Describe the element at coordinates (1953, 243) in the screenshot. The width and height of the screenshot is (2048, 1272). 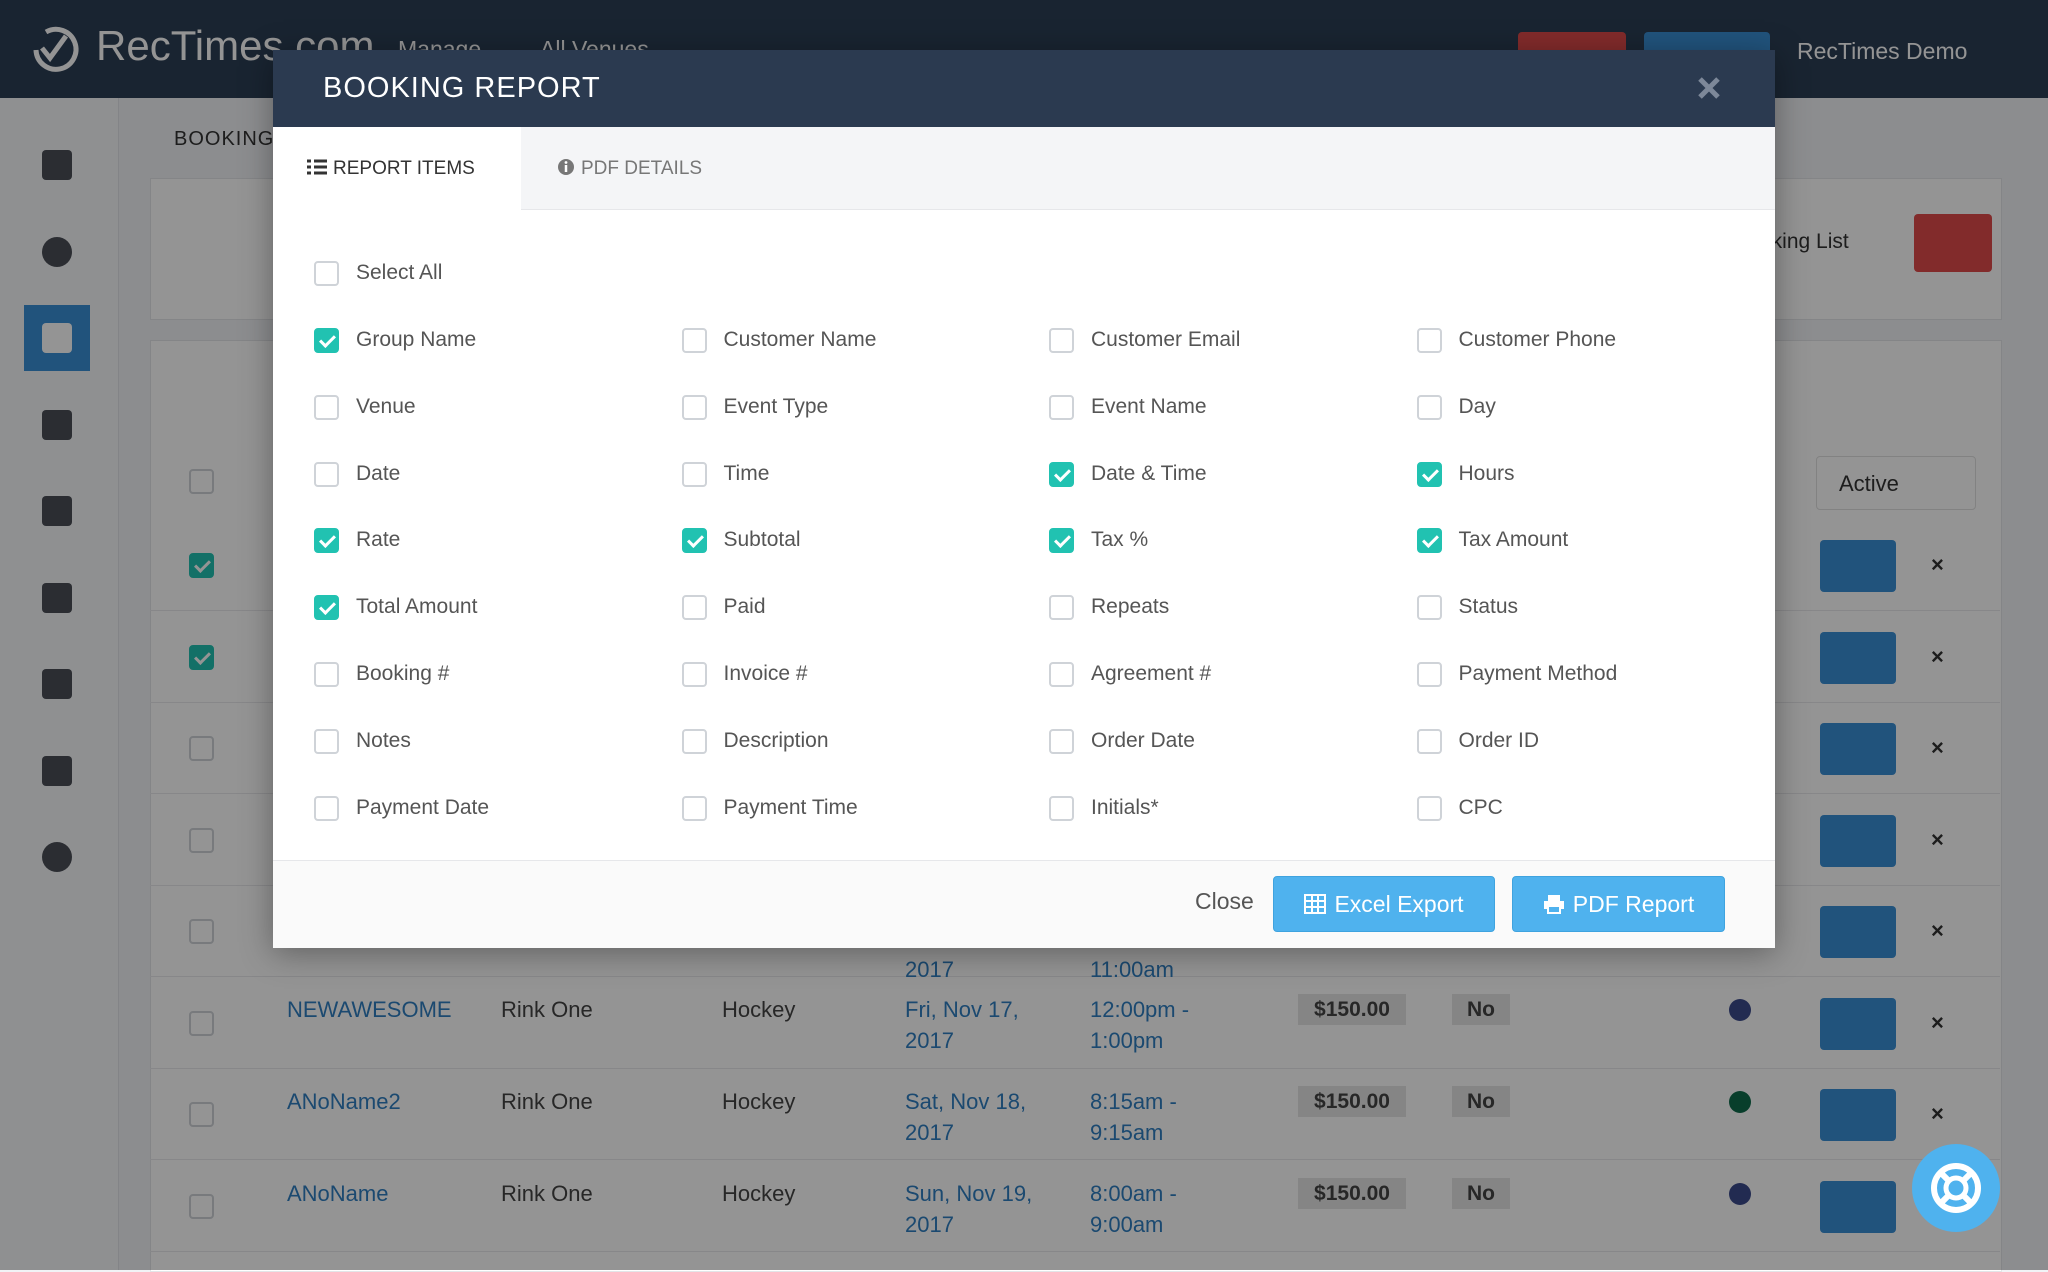
I see `delete-button` at that location.